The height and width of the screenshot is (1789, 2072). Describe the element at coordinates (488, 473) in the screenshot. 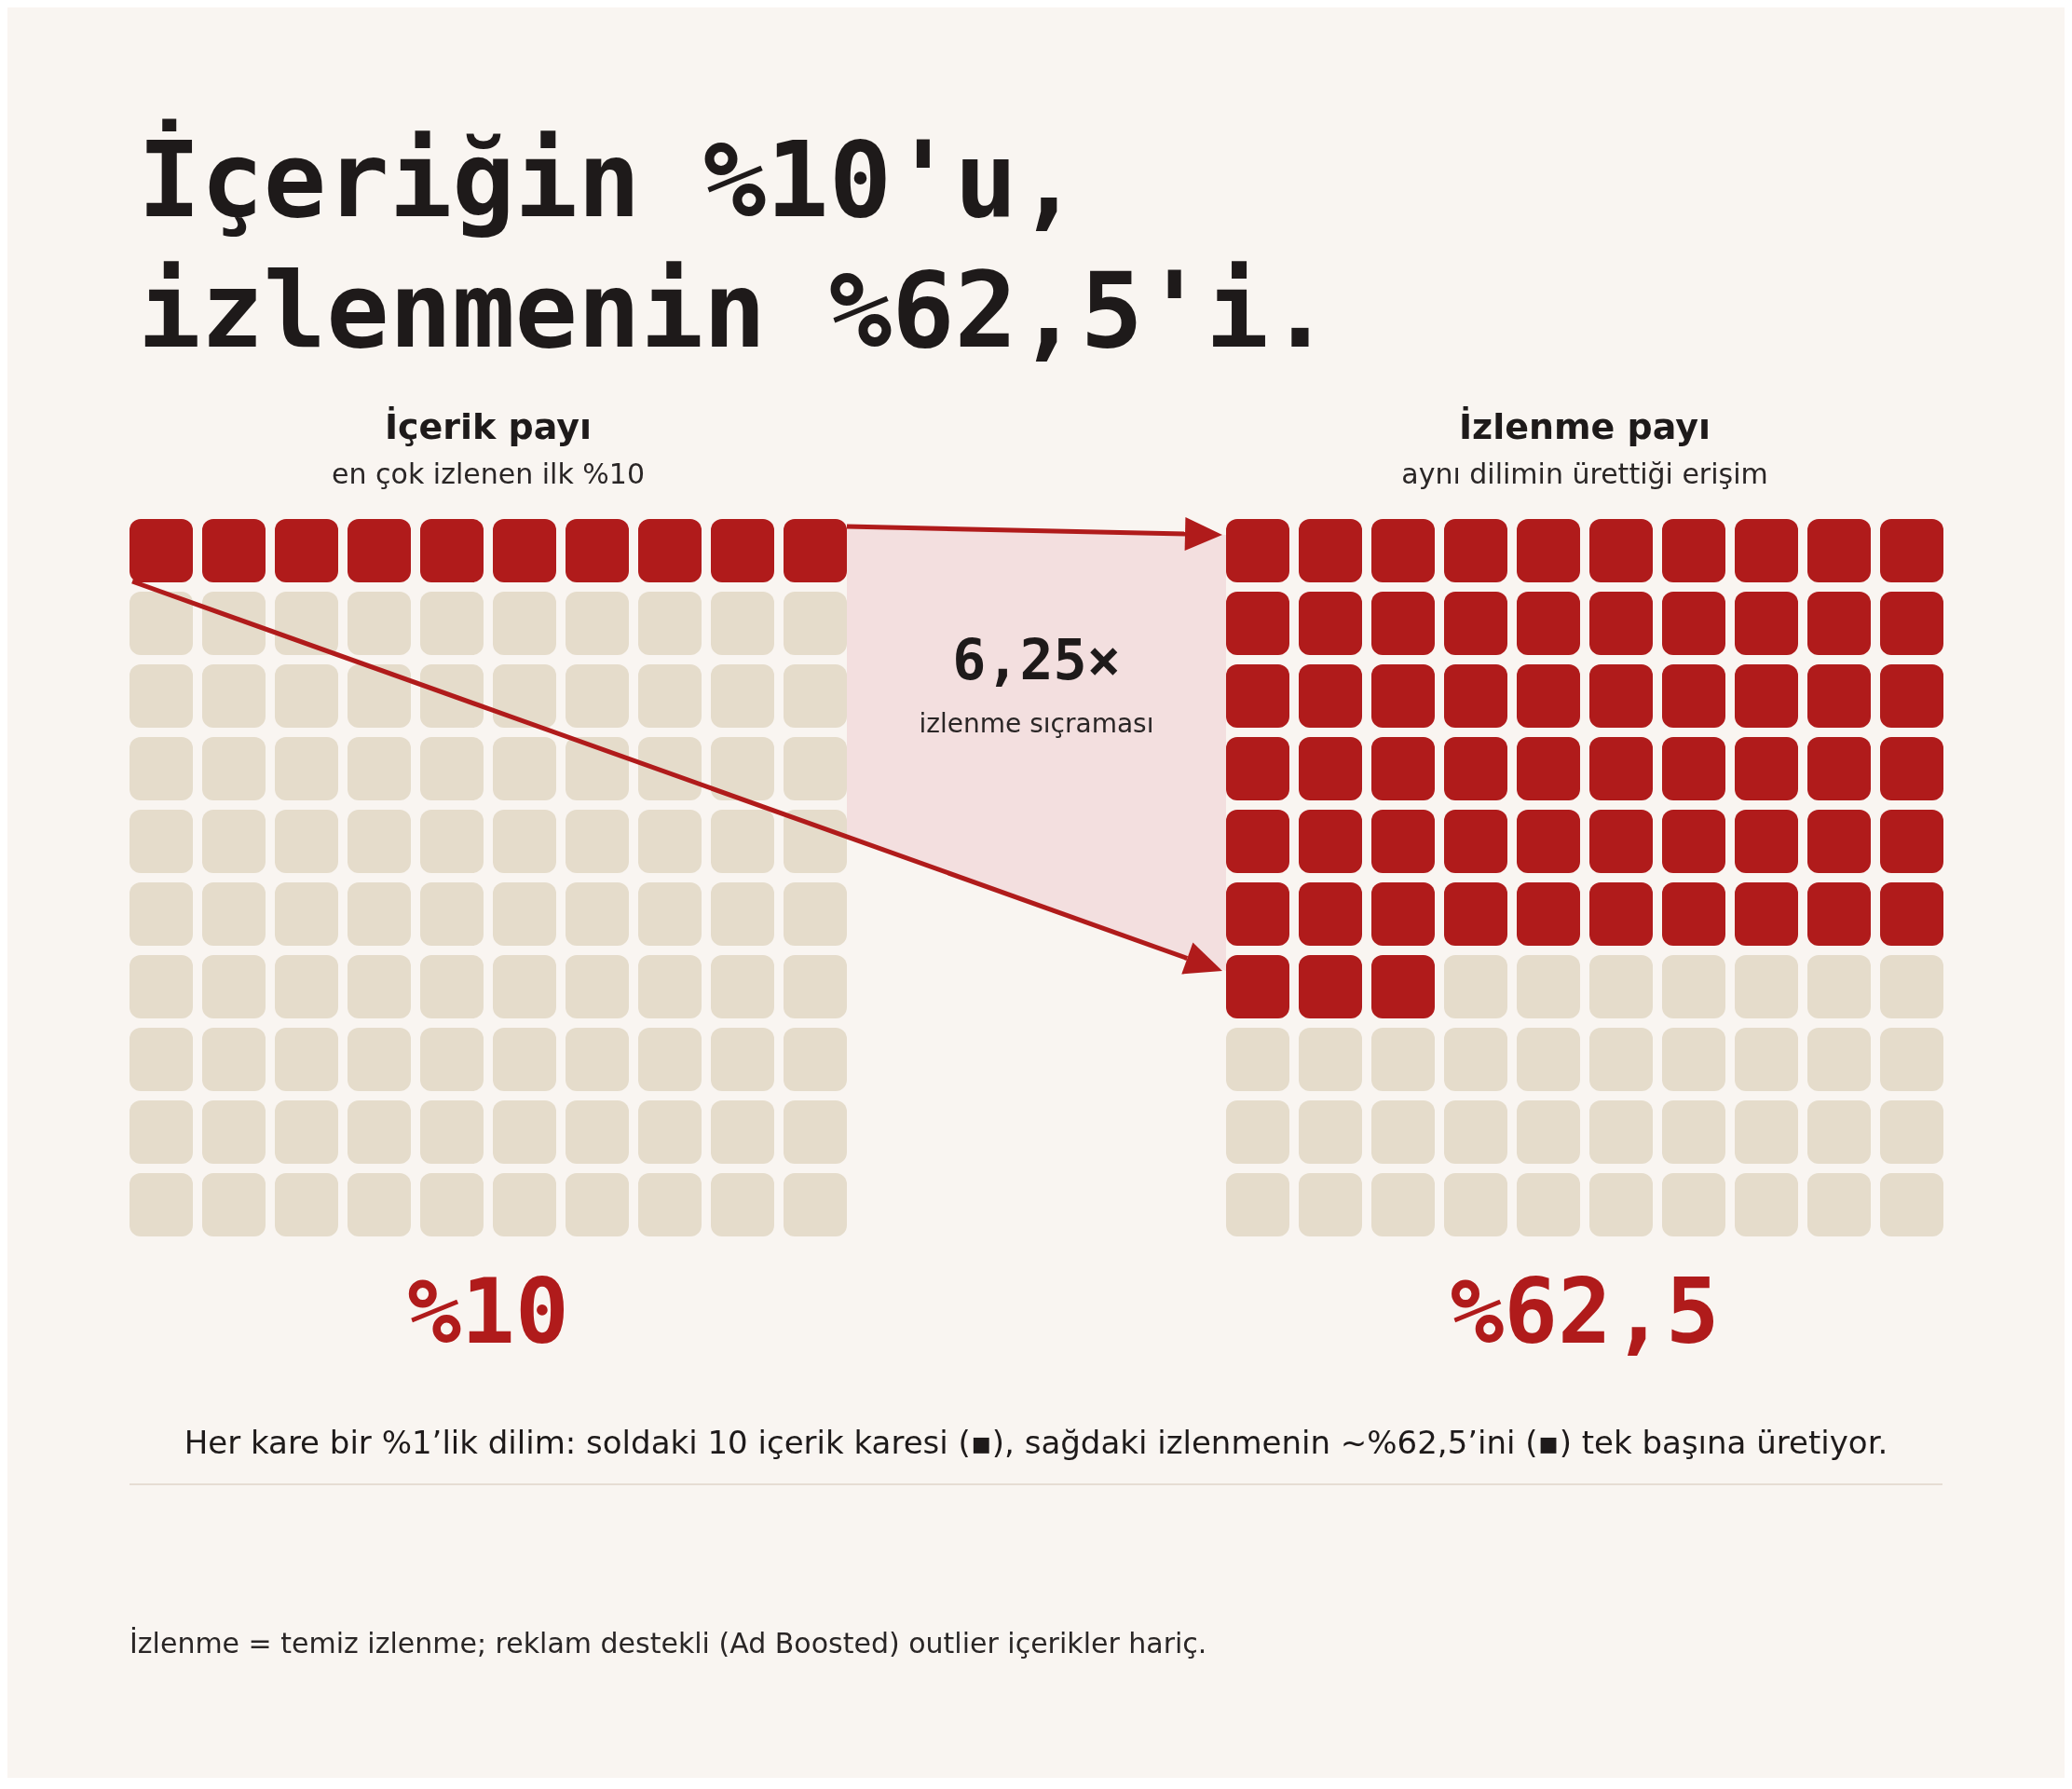

I see `text: en çok izlenen ilk %10` at that location.